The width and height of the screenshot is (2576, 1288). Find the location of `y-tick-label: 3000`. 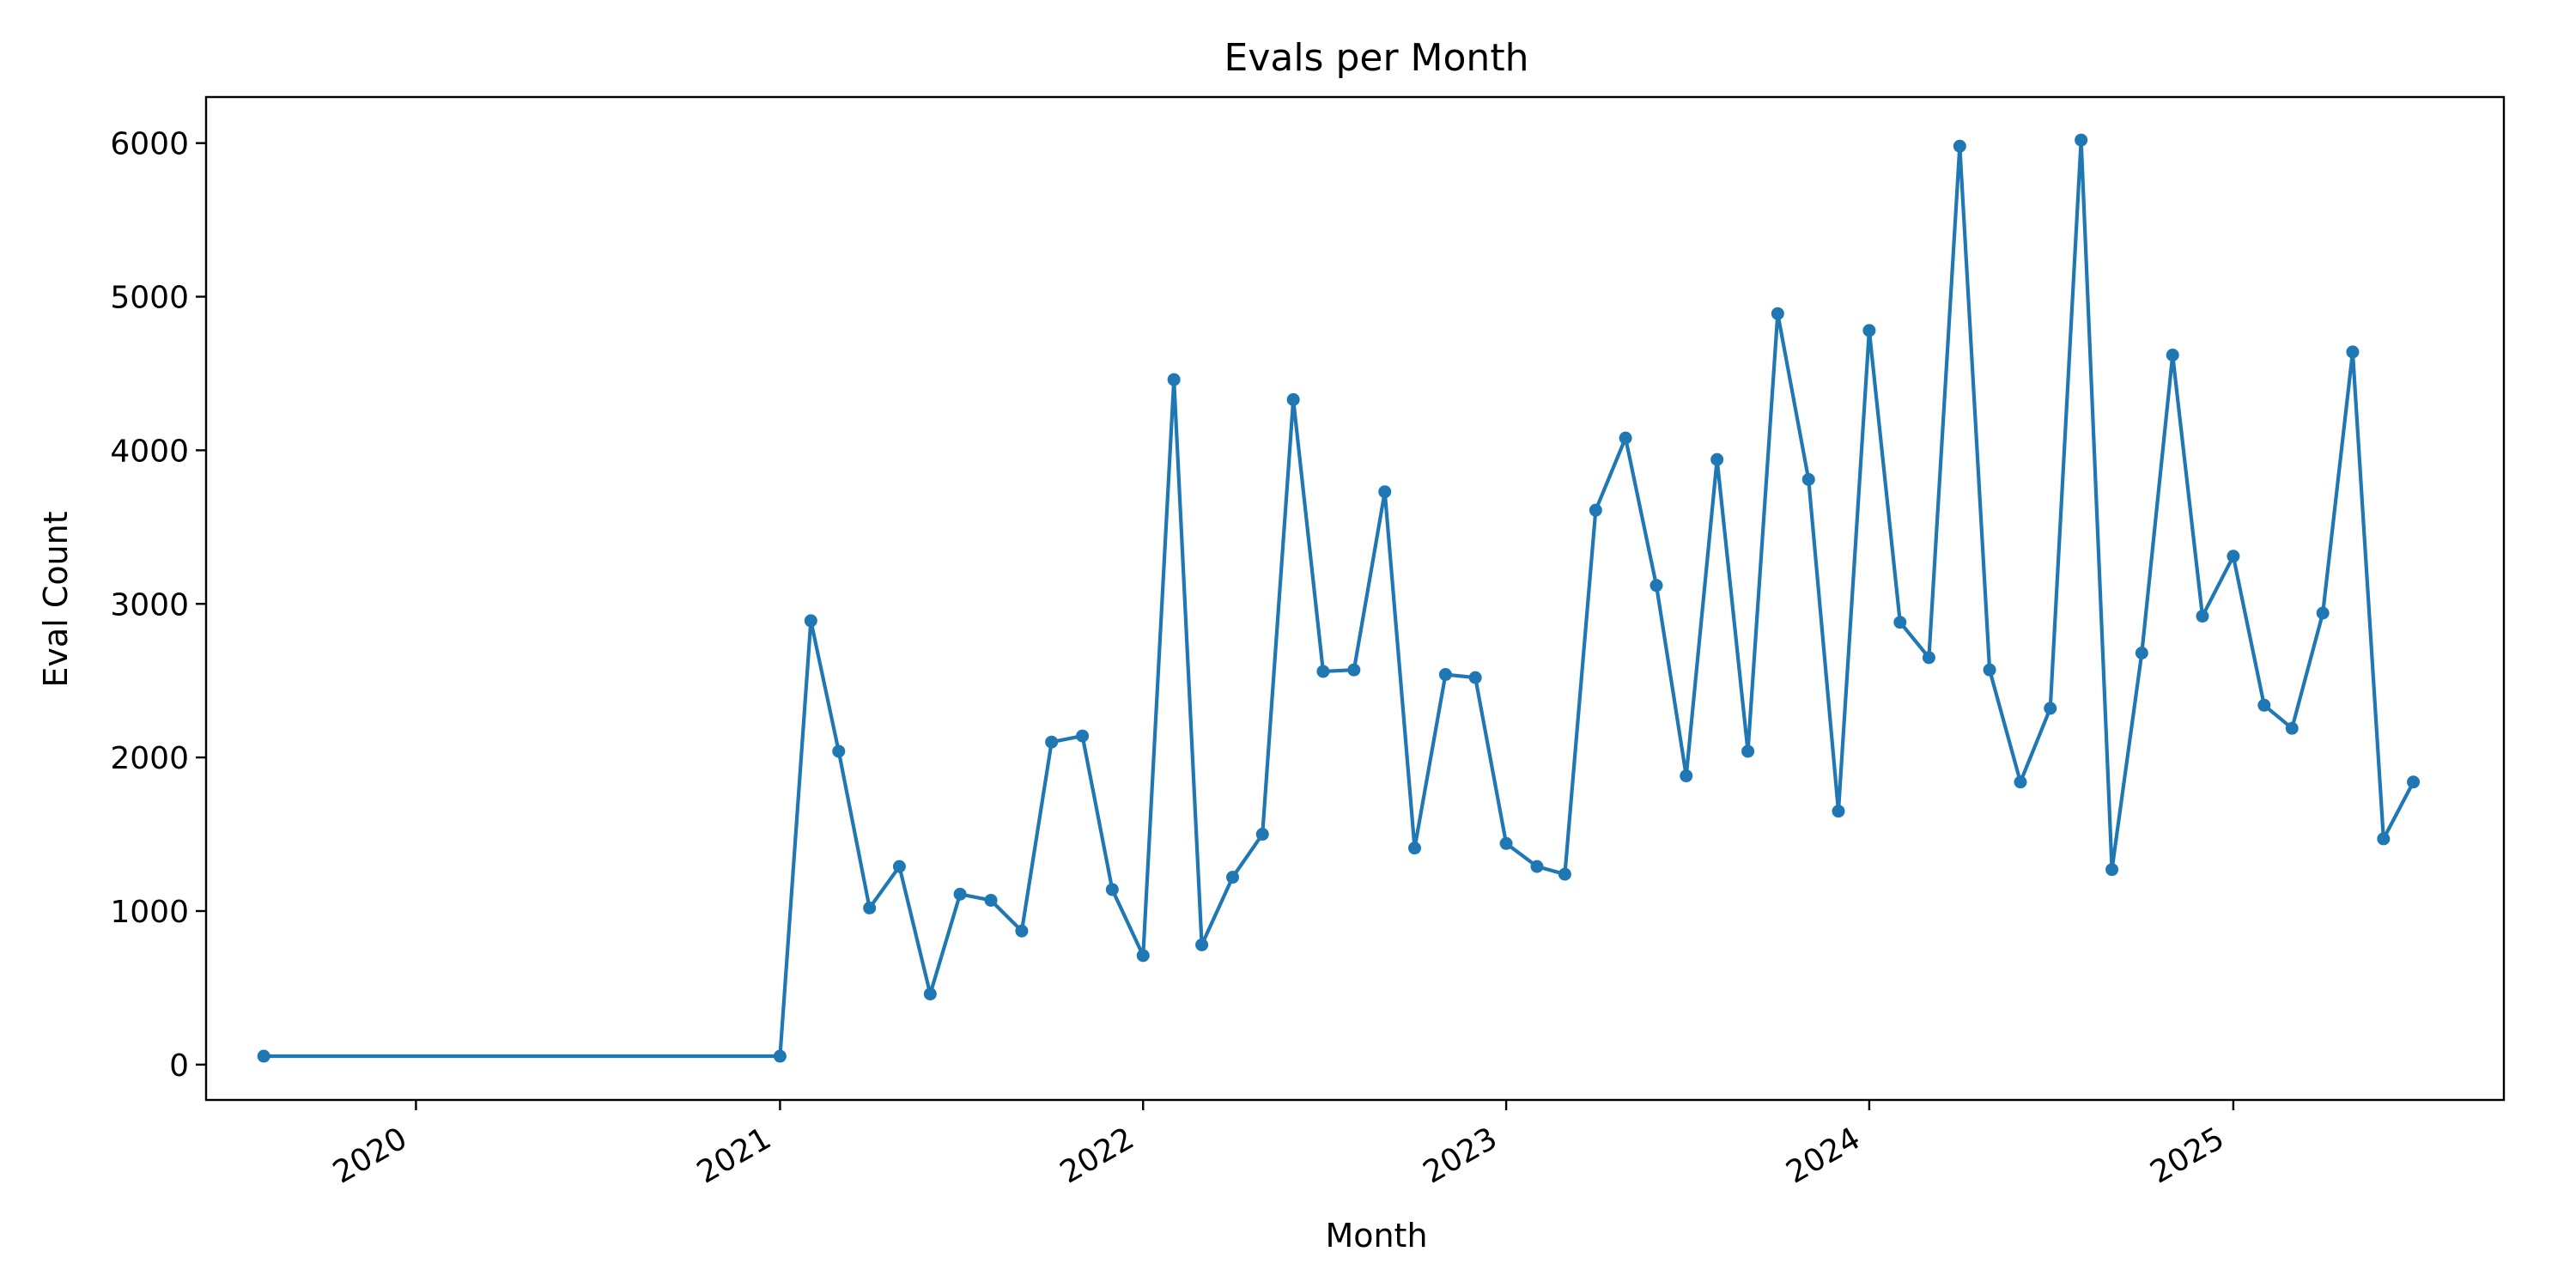

y-tick-label: 3000 is located at coordinates (149, 605).